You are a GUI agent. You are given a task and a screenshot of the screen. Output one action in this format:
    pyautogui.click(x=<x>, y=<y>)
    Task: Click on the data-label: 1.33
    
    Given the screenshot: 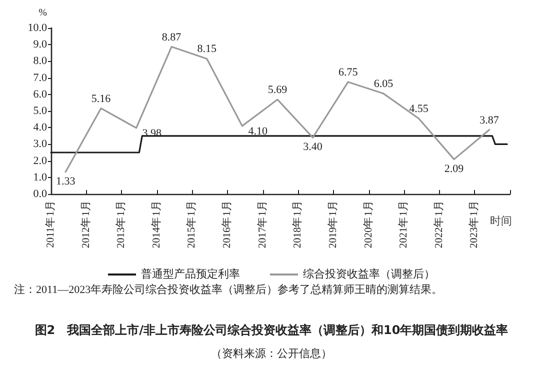 What is the action you would take?
    pyautogui.click(x=66, y=181)
    